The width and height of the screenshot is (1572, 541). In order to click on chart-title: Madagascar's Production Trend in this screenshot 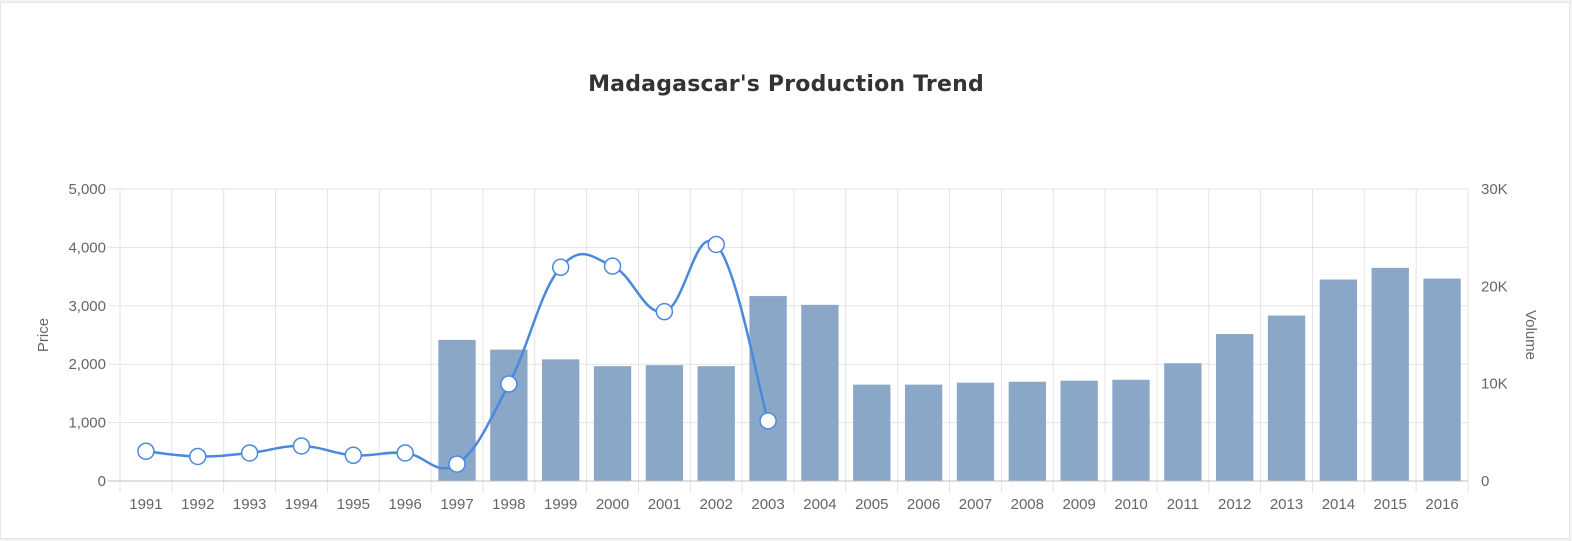, I will do `click(786, 84)`.